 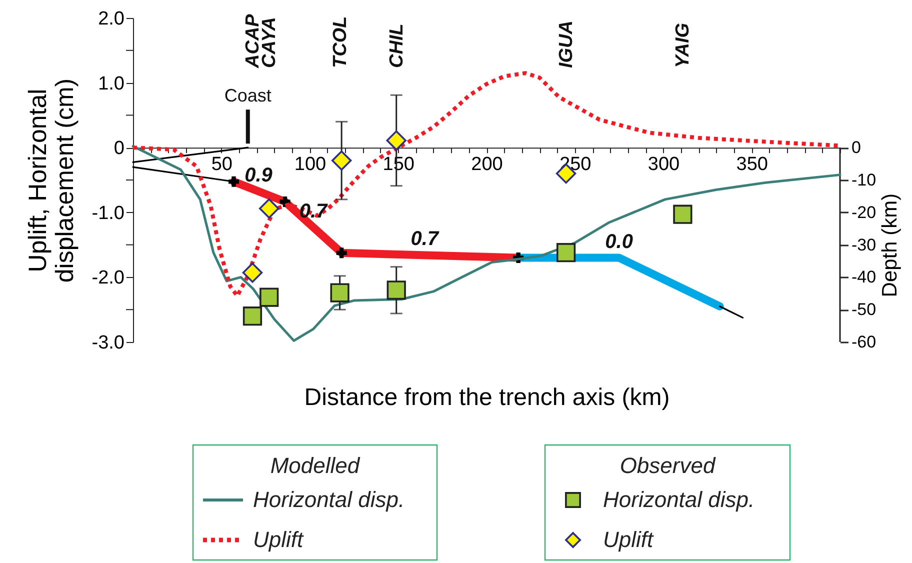 What do you see at coordinates (397, 46) in the screenshot?
I see `annotation: CHIL` at bounding box center [397, 46].